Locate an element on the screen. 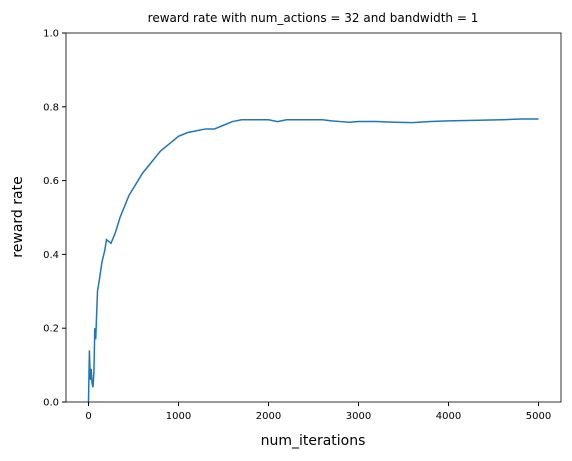  y-tick-label: 0.8 is located at coordinates (51, 107).